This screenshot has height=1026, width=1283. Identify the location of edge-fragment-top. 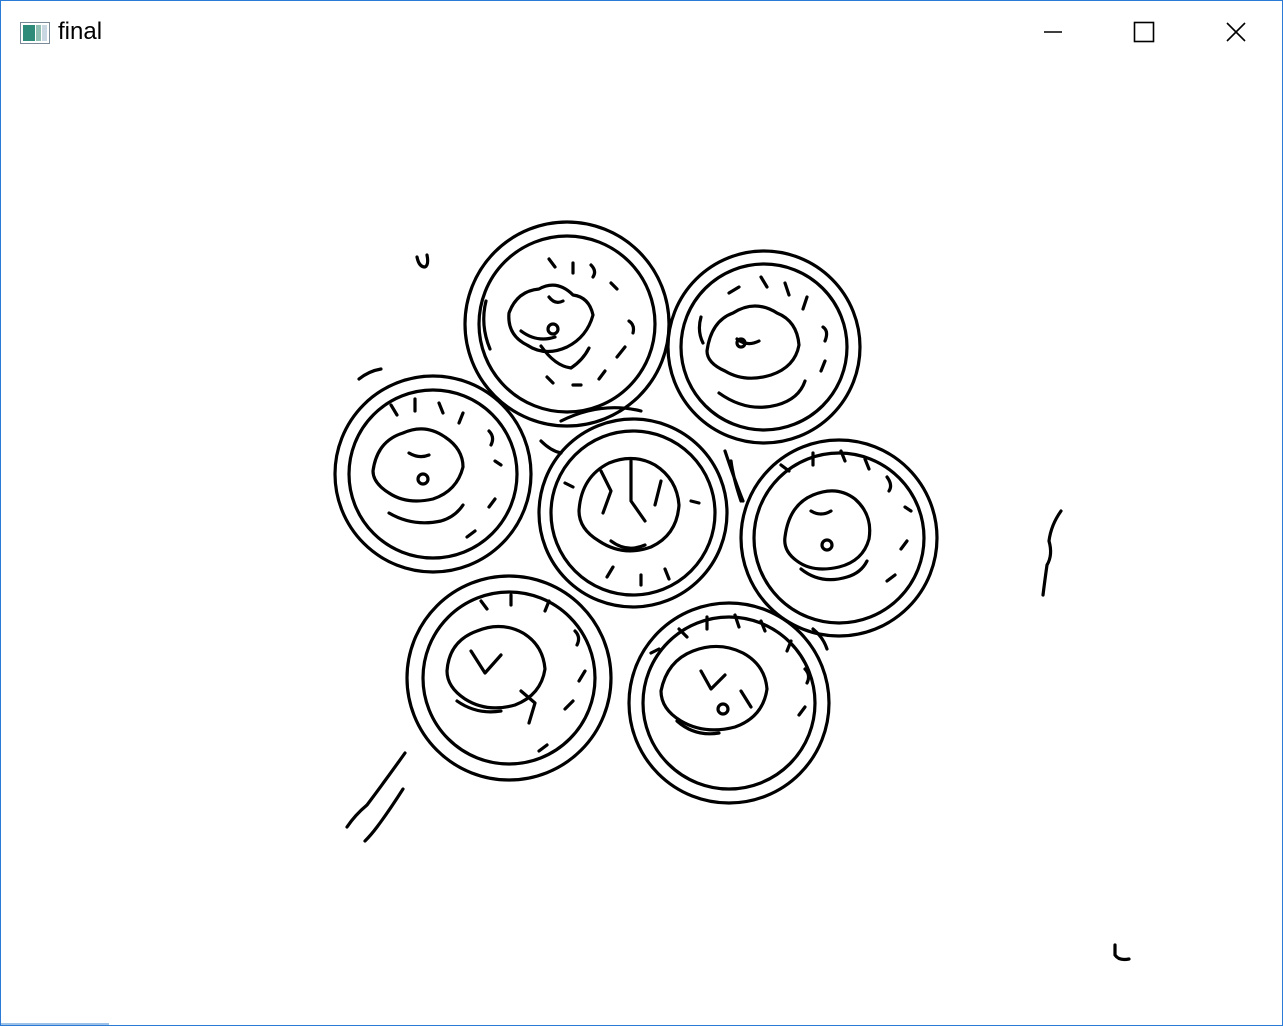
(422, 261).